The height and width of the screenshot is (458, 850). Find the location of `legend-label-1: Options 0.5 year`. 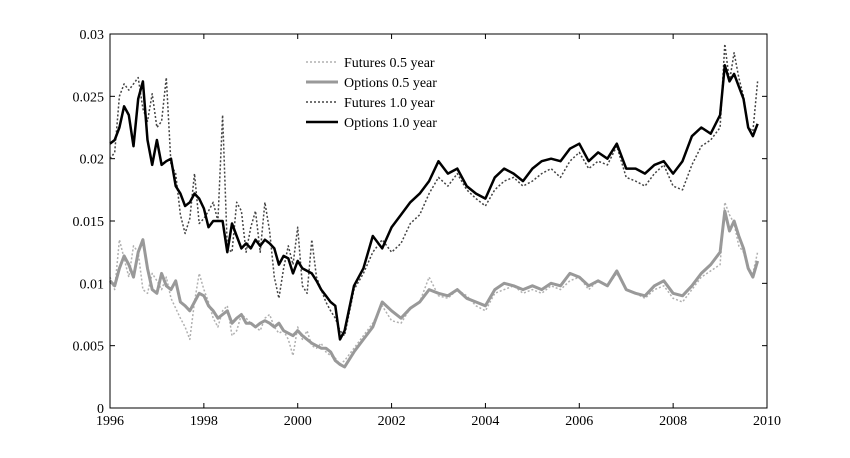

legend-label-1: Options 0.5 year is located at coordinates (390, 83).